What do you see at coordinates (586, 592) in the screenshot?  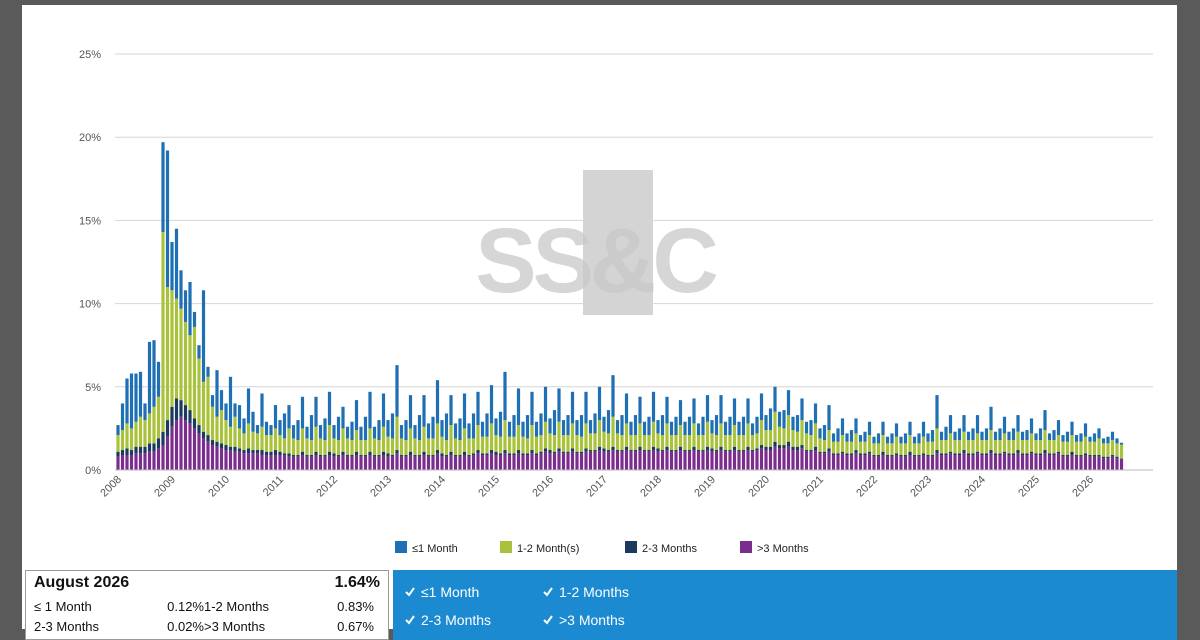 I see `filter-checkbox: 1-2 Months` at bounding box center [586, 592].